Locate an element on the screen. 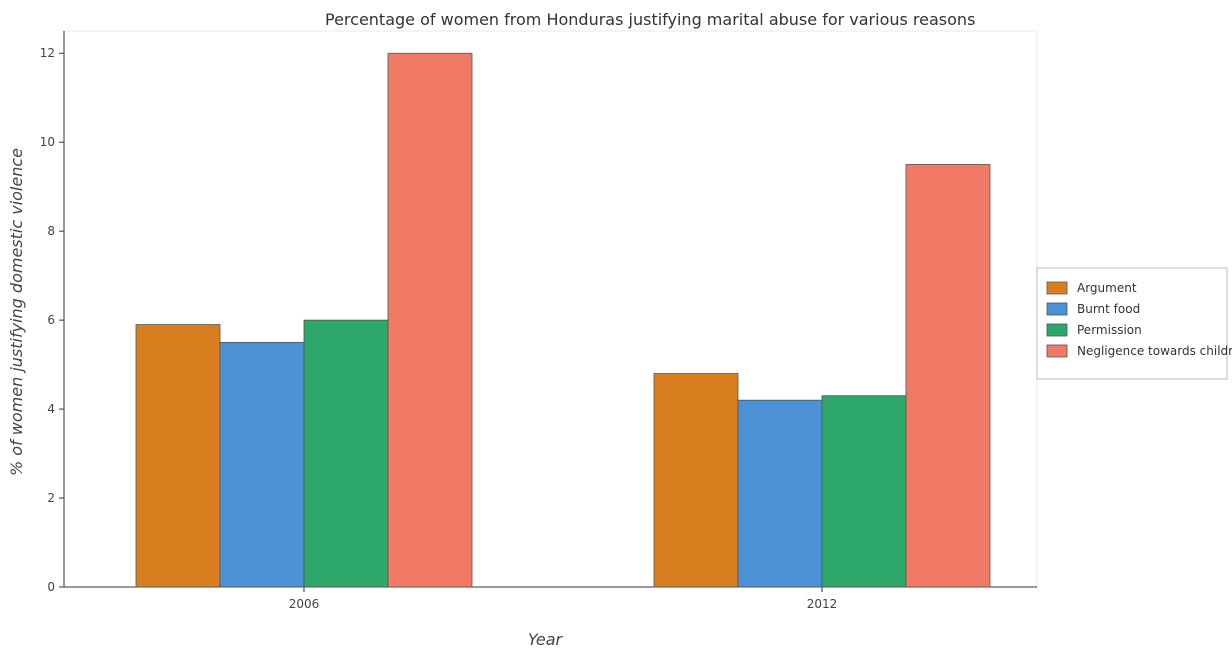  x-axis-label: Year is located at coordinates (546, 639).